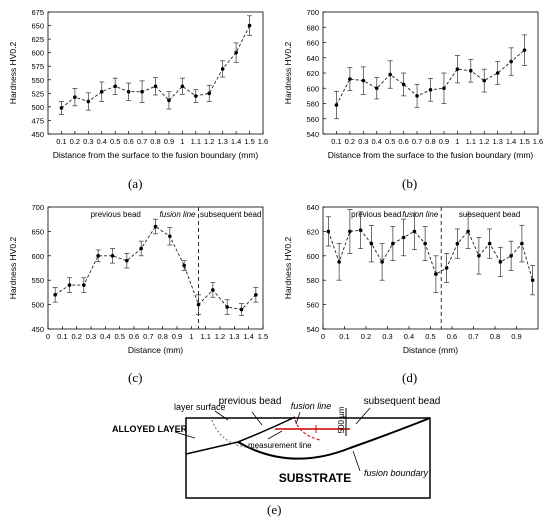 The image size is (550, 522). Describe the element at coordinates (363, 141) in the screenshot. I see `x-tick-label: 0.3` at that location.